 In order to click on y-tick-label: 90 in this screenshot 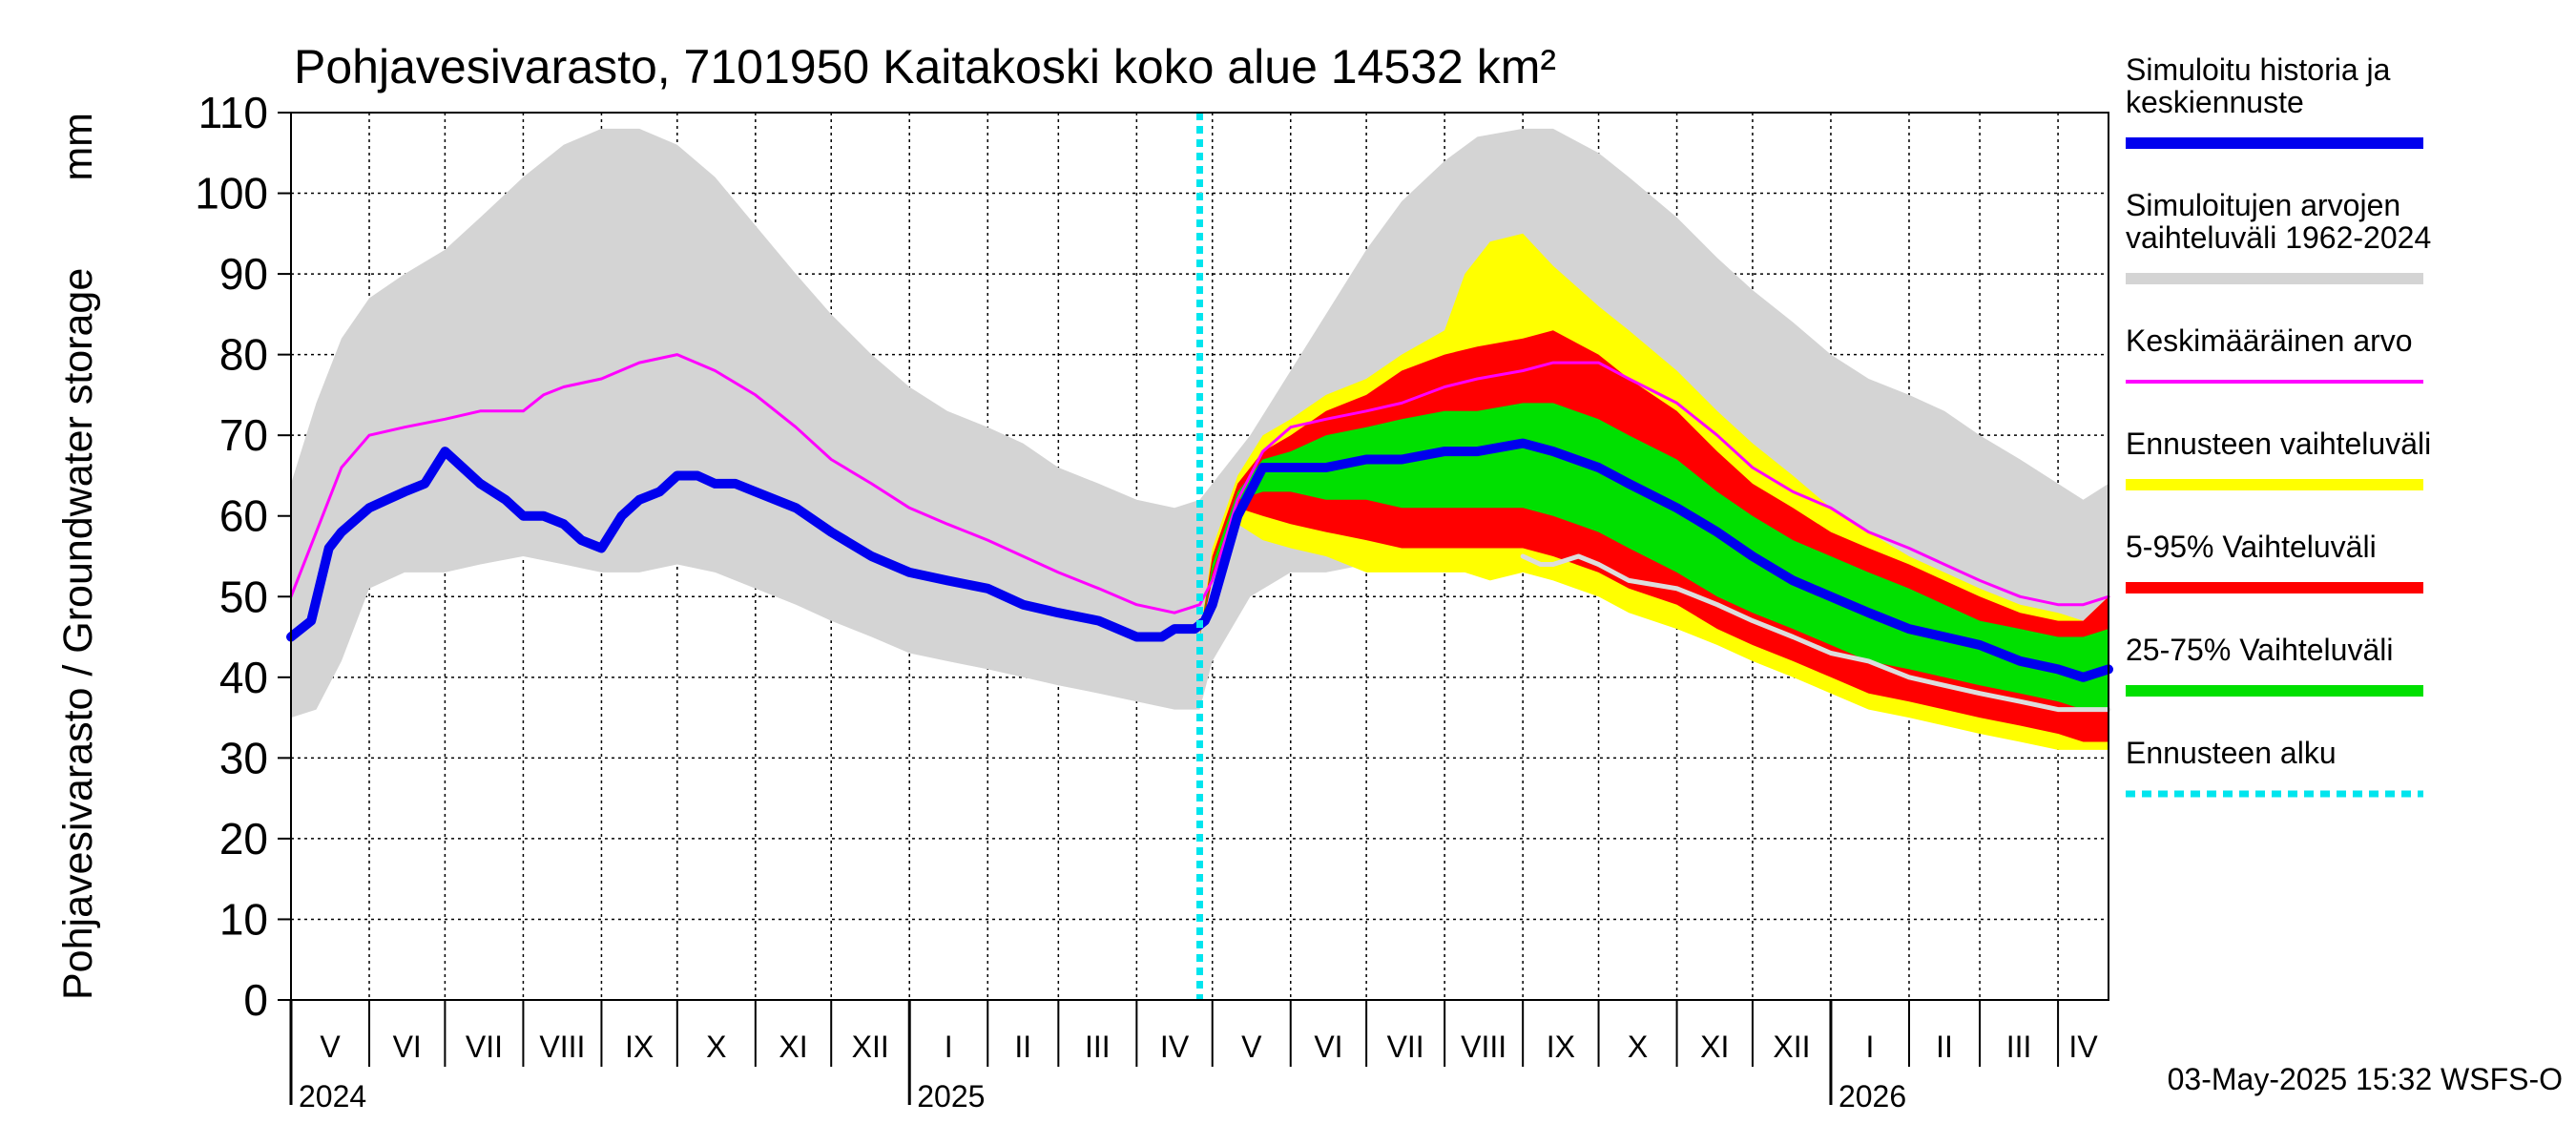, I will do `click(243, 274)`.